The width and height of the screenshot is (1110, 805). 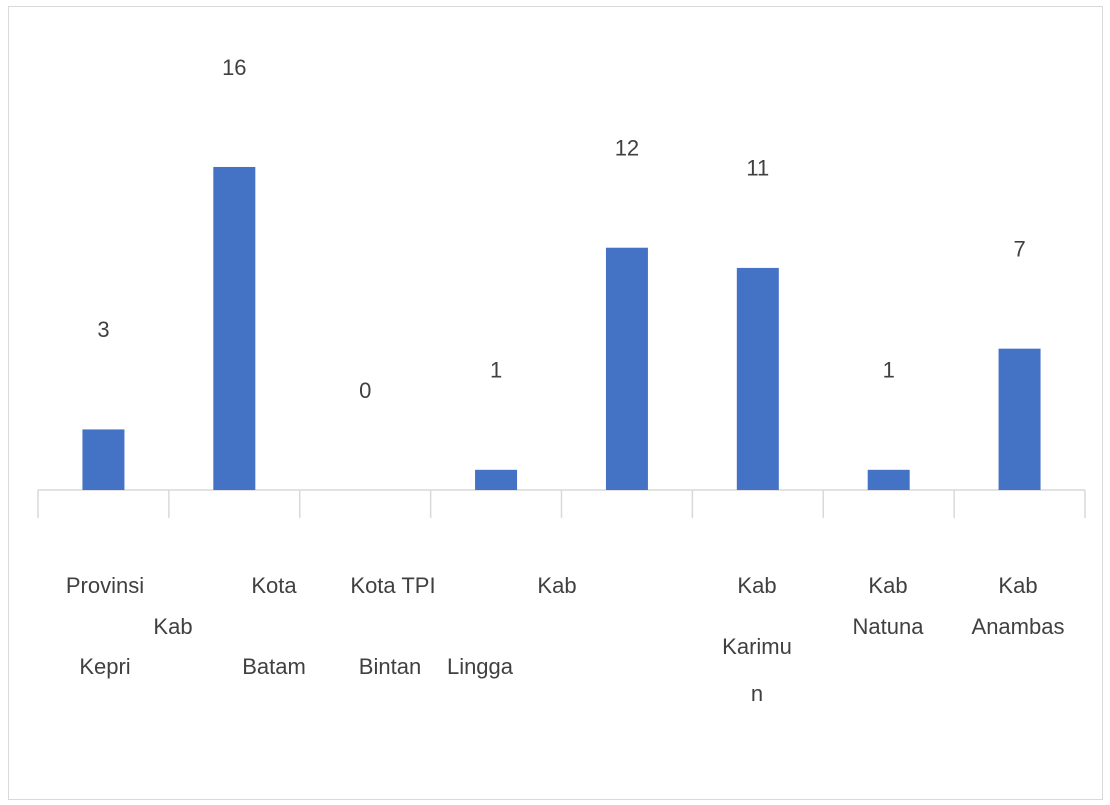 I want to click on x-tick-label: Provinsi, so click(x=105, y=585).